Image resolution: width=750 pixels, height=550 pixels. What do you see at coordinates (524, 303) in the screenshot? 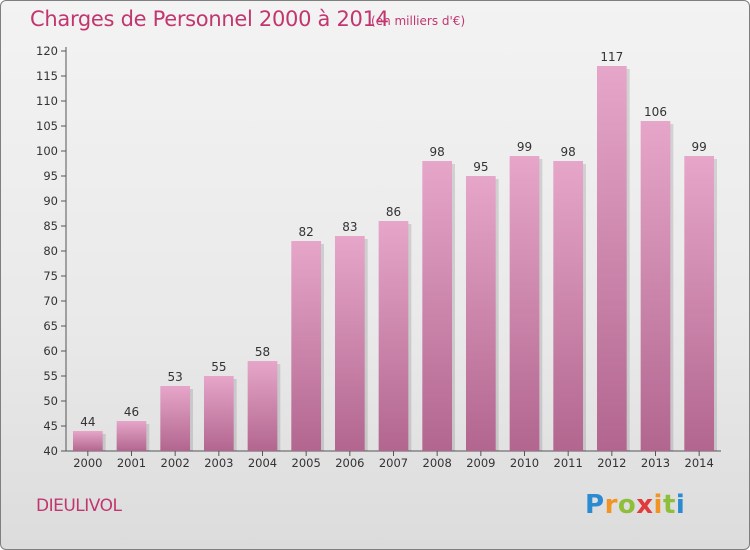
I see `bar-2010` at bounding box center [524, 303].